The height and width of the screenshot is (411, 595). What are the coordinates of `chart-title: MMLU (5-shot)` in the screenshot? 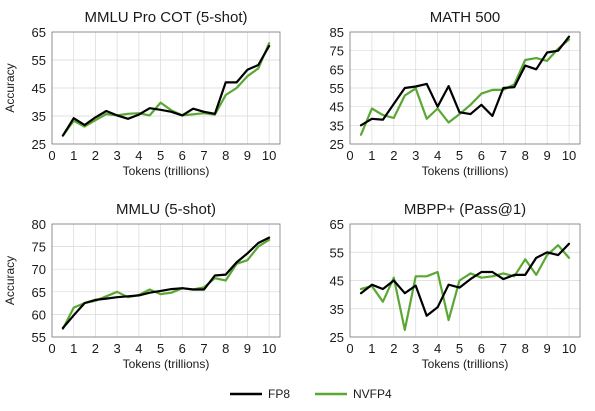 It's located at (166, 209).